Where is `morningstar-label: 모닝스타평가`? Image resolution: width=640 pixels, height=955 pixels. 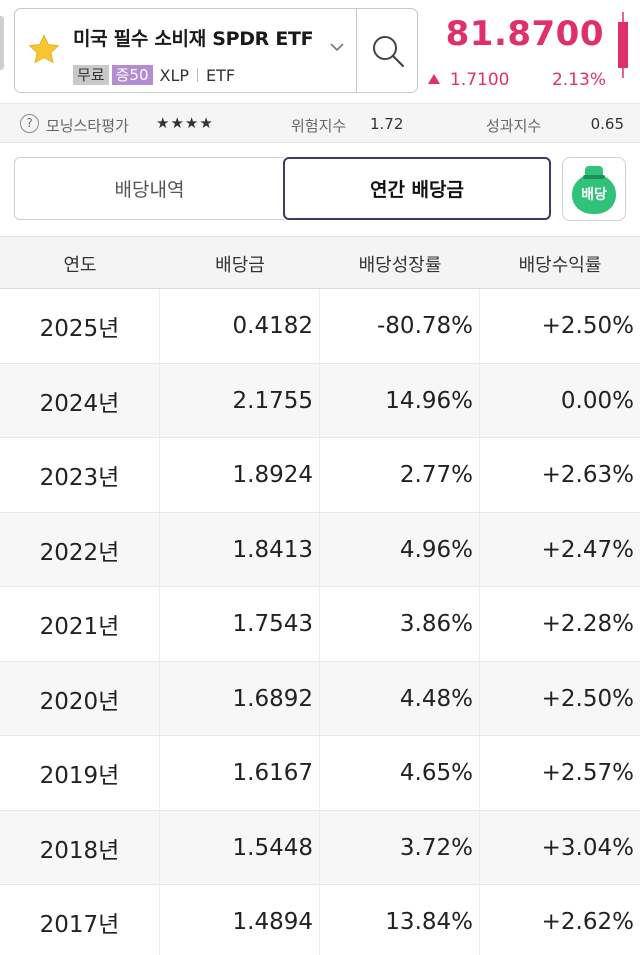 morningstar-label: 모닝스타평가 is located at coordinates (87, 126).